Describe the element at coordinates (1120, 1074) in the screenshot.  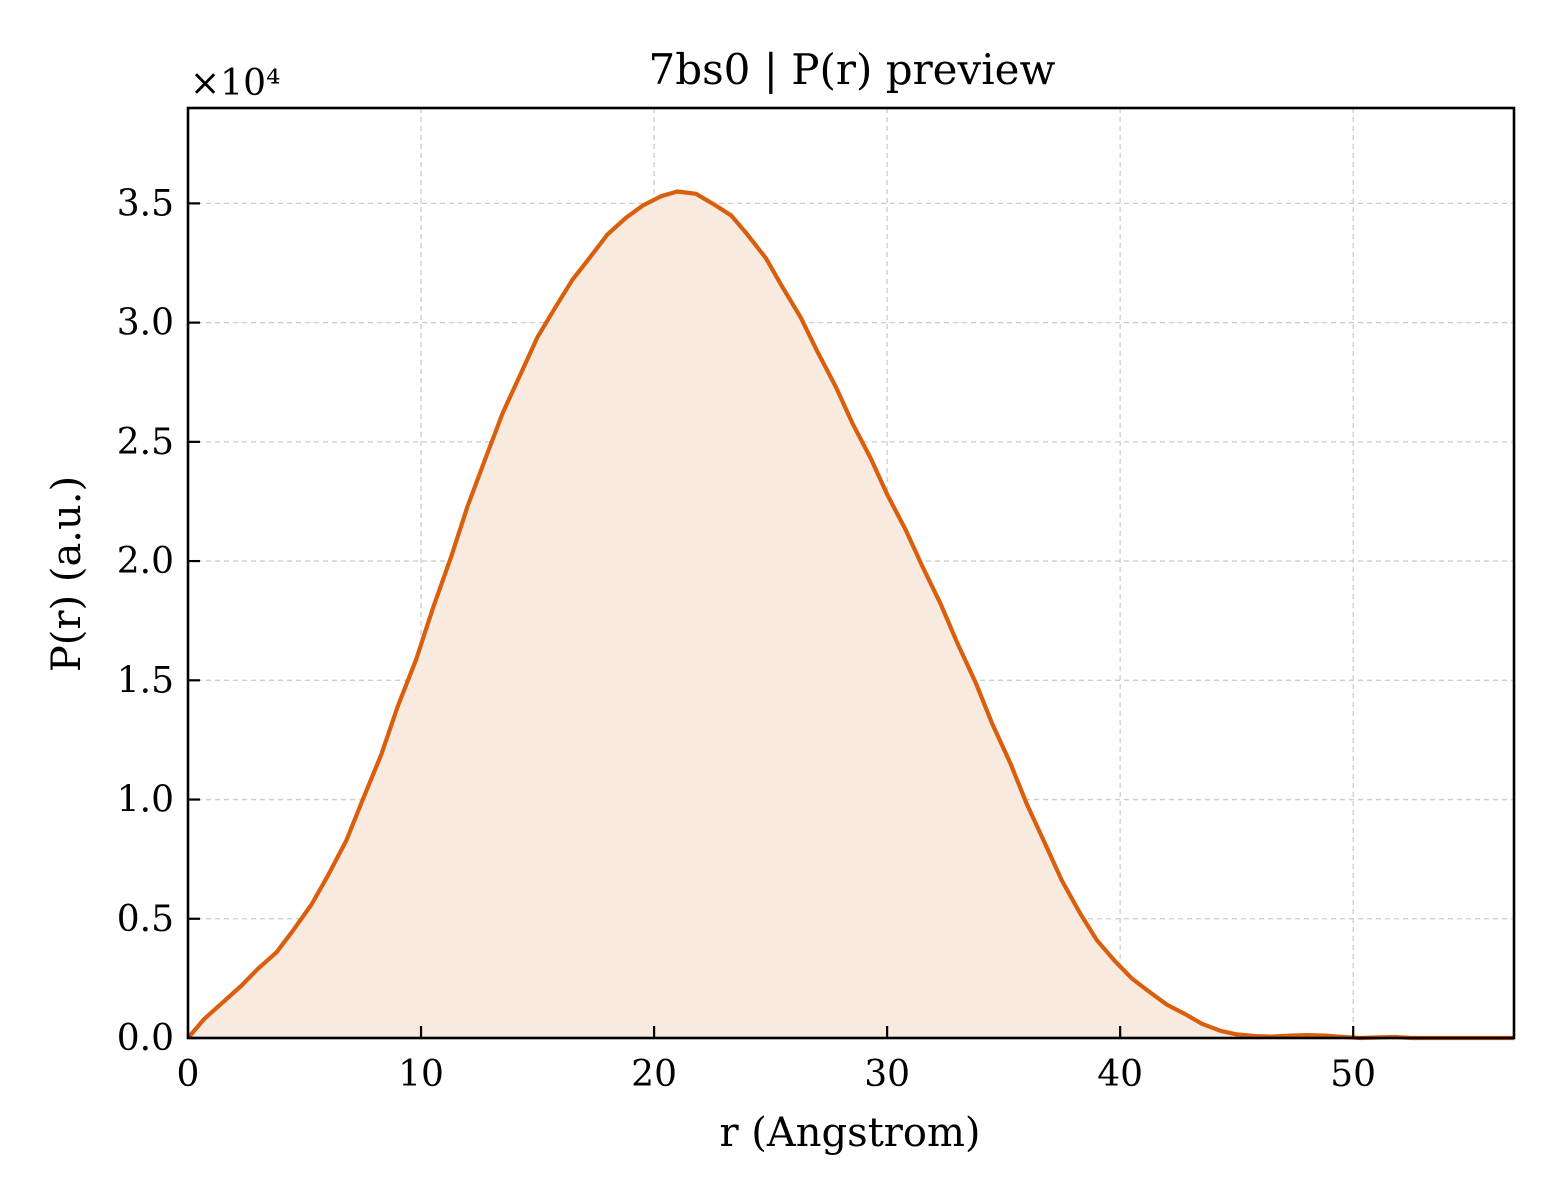
I see `x-tick-label: 40` at that location.